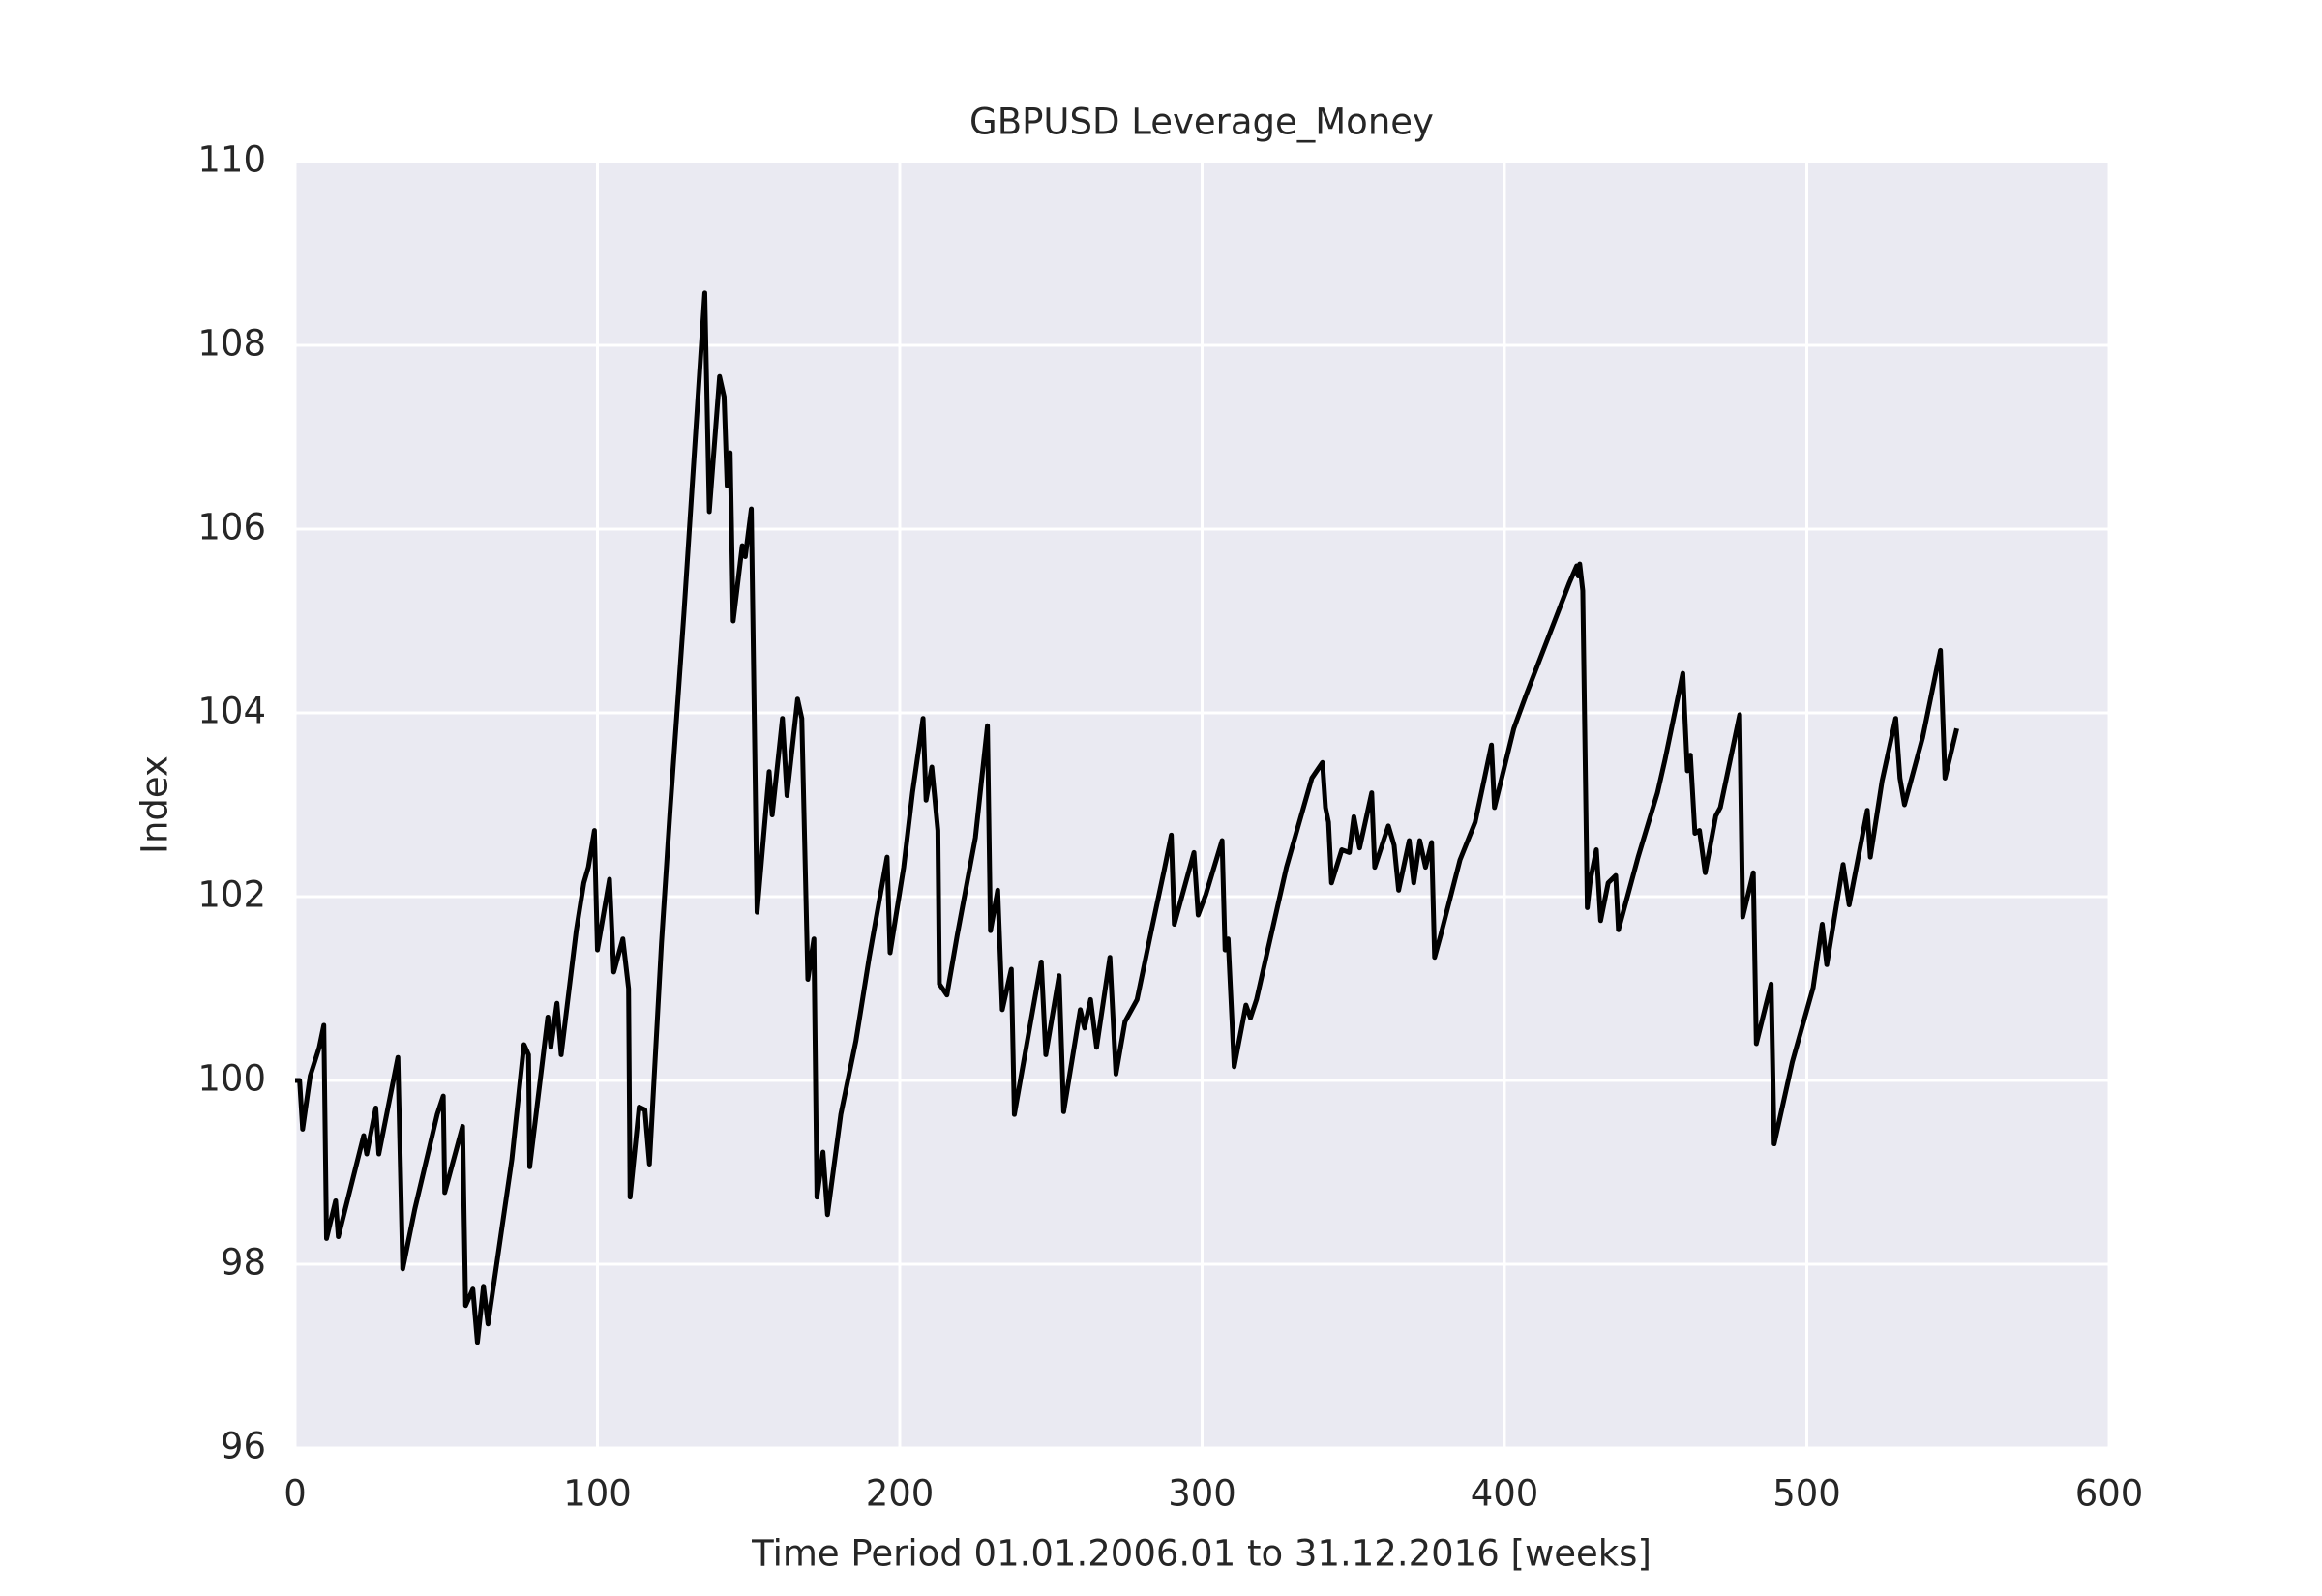  Describe the element at coordinates (243, 1446) in the screenshot. I see `y-tick-label: 96` at that location.